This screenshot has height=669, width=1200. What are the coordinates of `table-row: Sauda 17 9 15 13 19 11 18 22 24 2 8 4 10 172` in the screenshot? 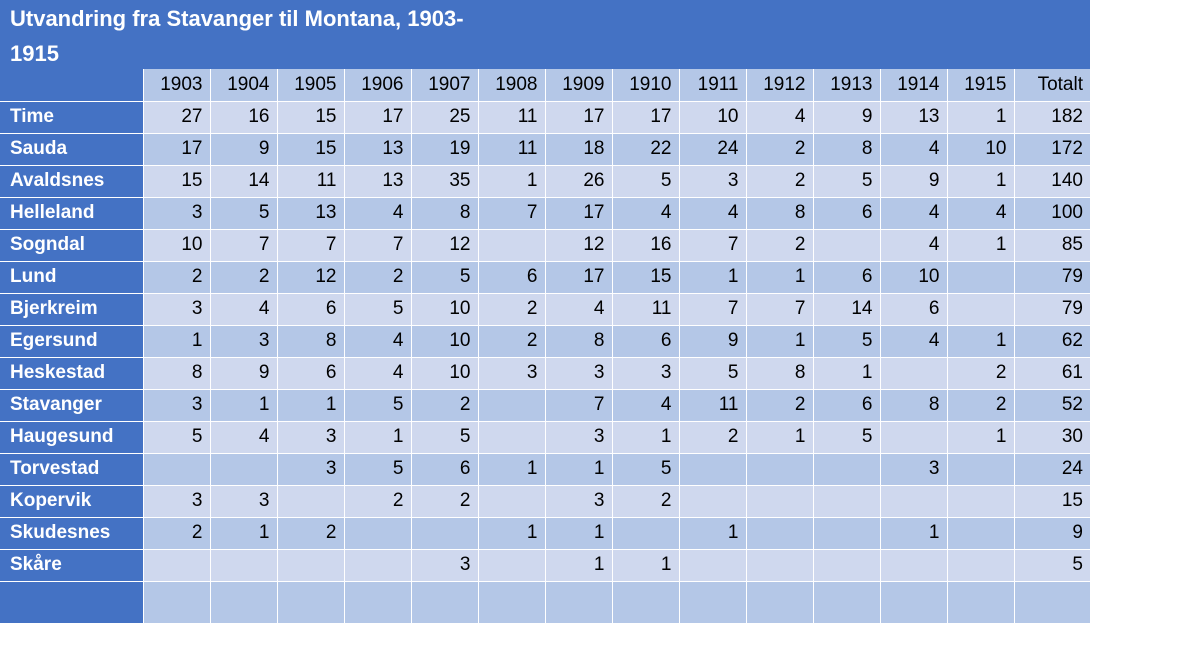 It's located at (545, 149).